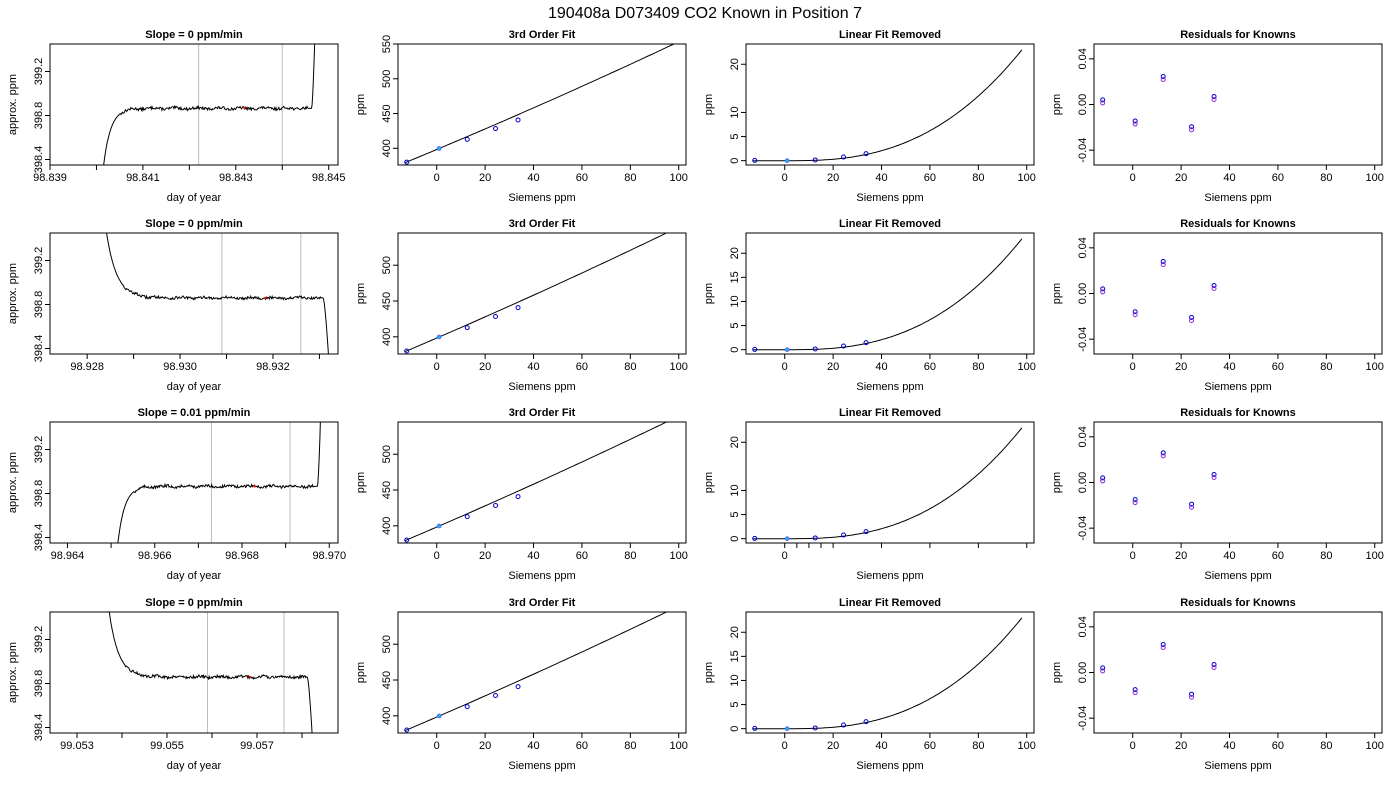  What do you see at coordinates (242, 556) in the screenshot?
I see `x-tick-label: 98.968` at bounding box center [242, 556].